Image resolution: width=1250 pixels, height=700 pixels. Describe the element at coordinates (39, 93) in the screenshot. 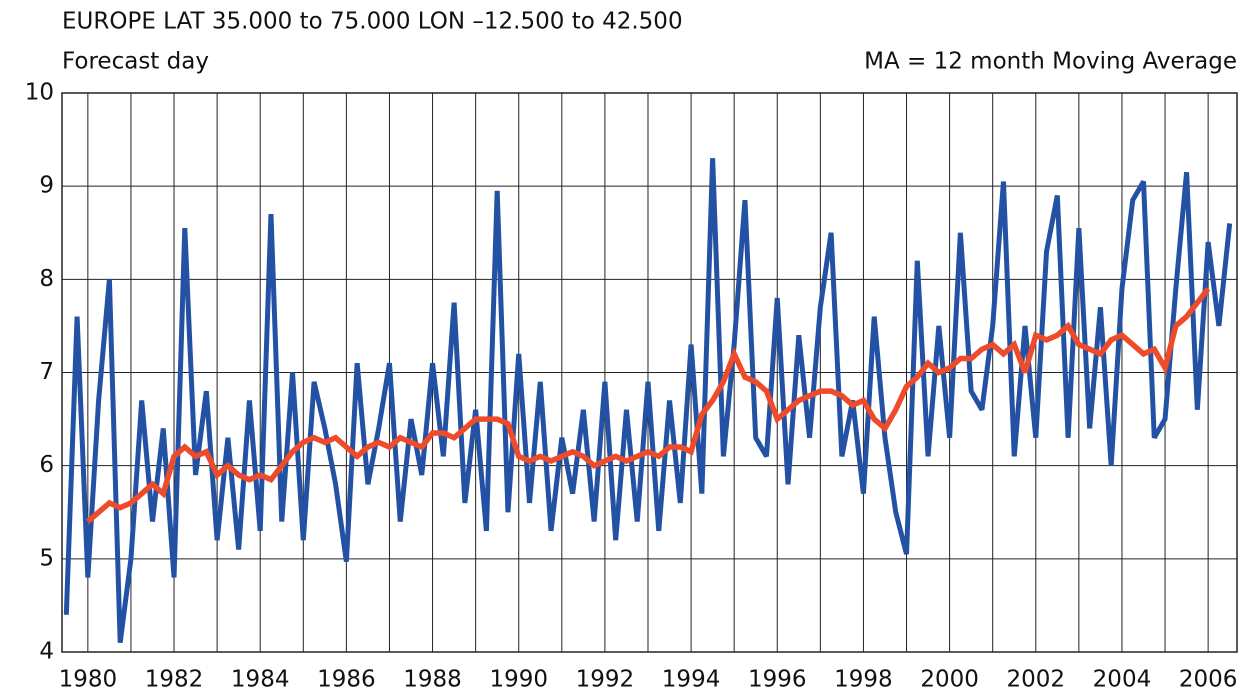

I see `y-tick-label: 10` at that location.